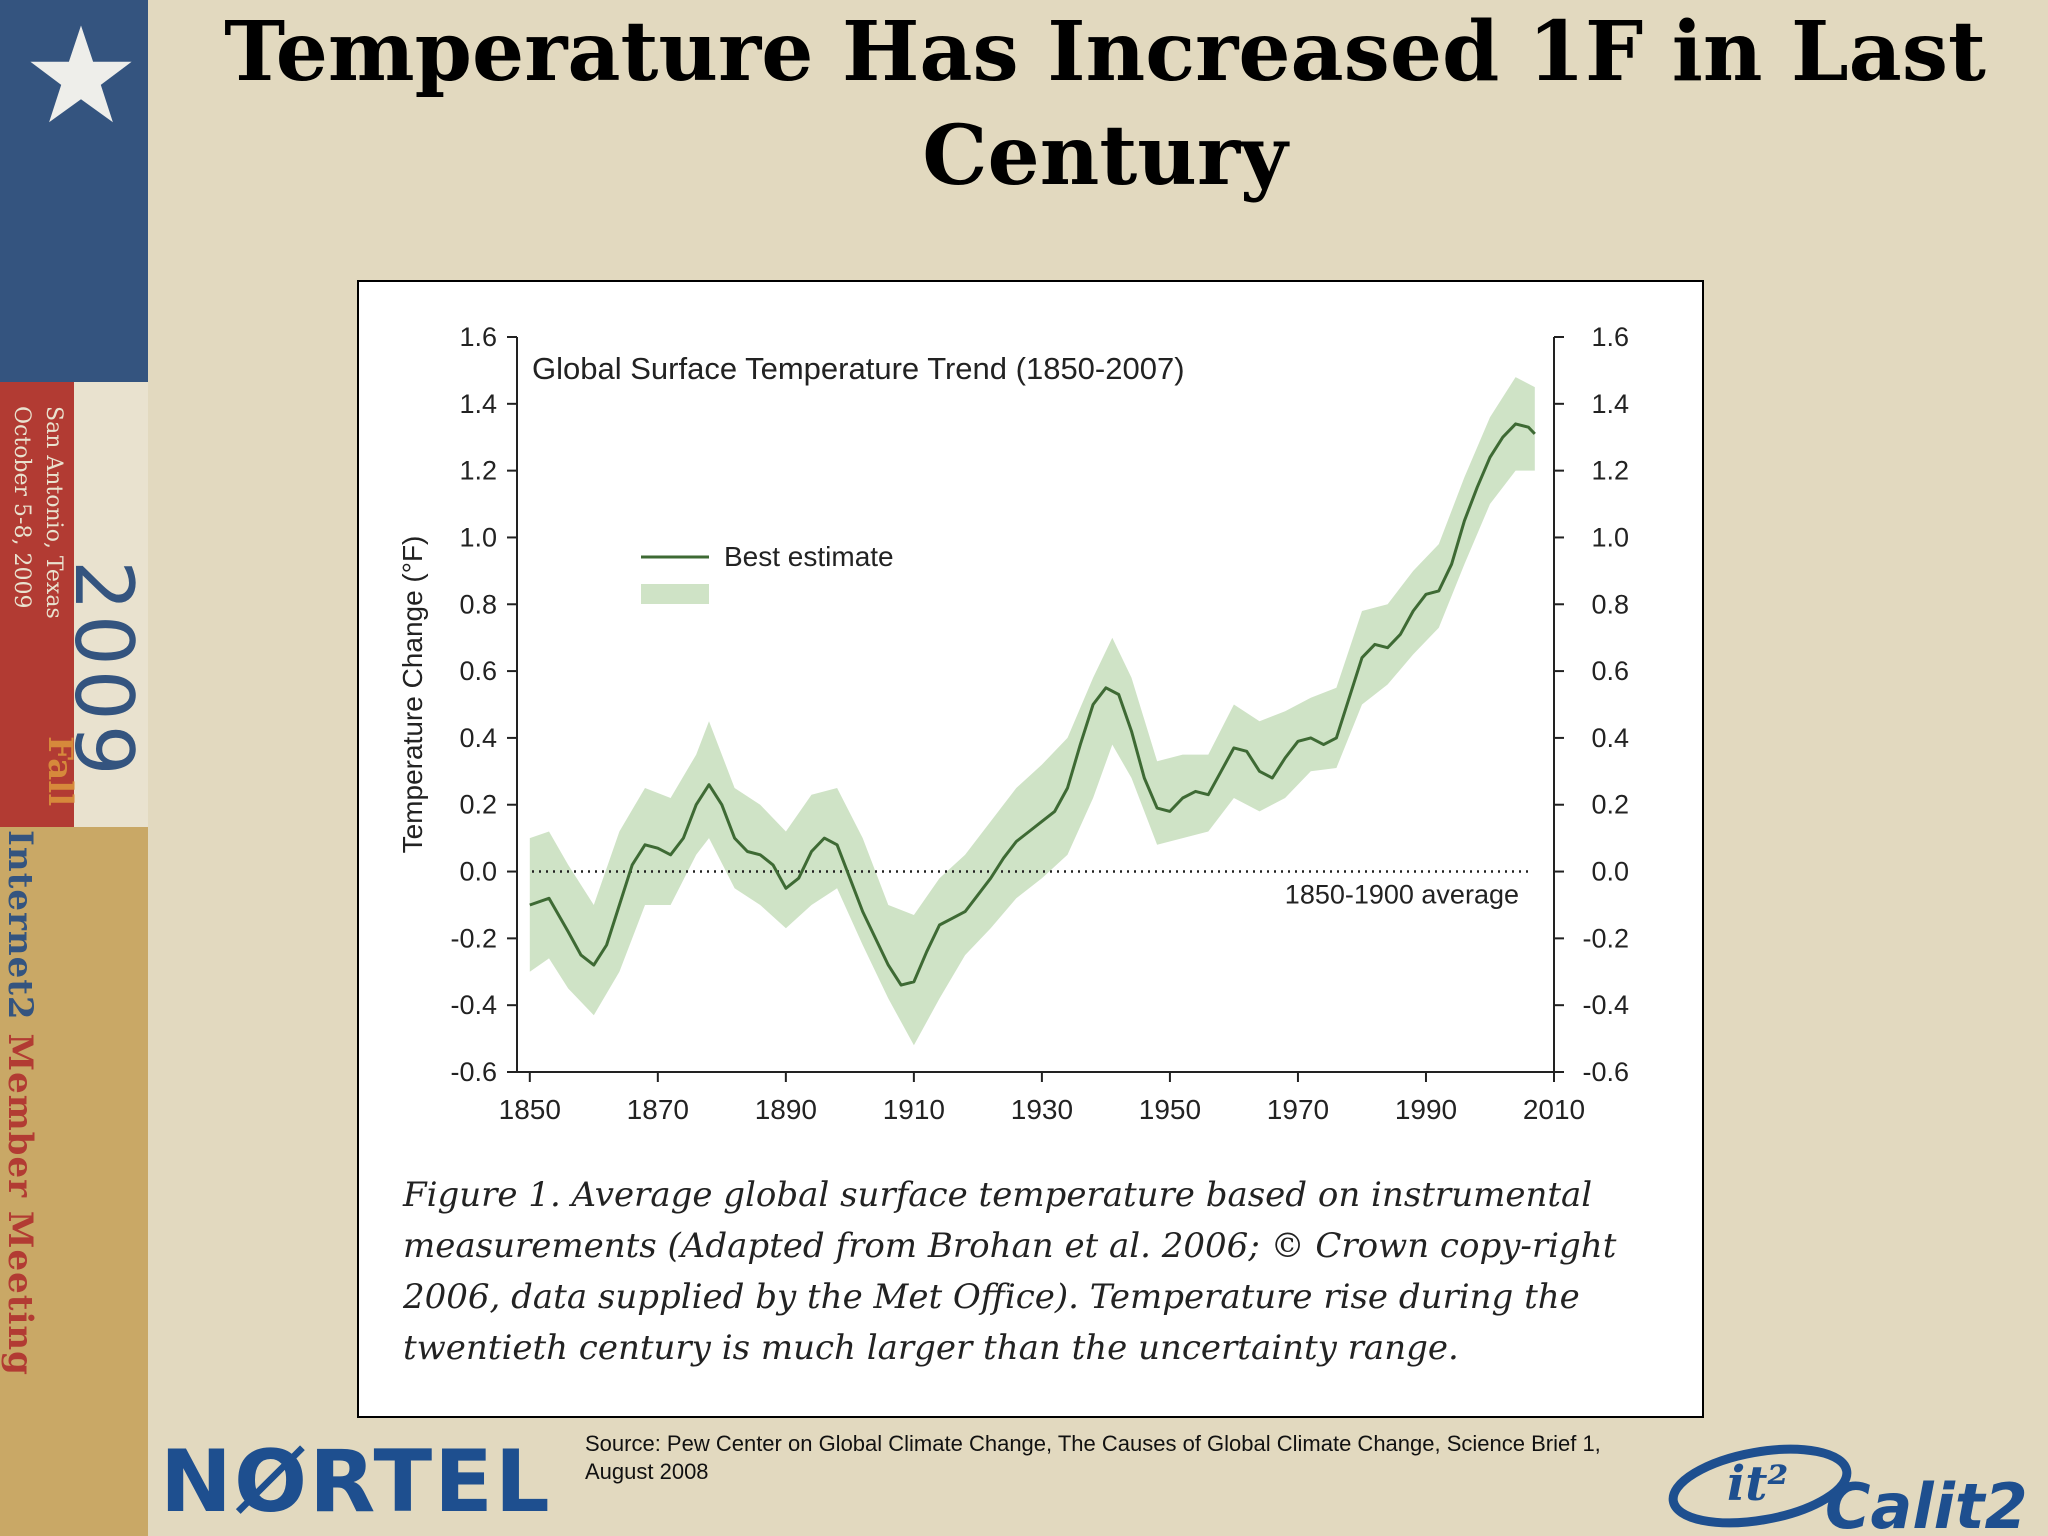 This screenshot has width=2048, height=1536. Describe the element at coordinates (37, 604) in the screenshot. I see `banner-red-field` at that location.